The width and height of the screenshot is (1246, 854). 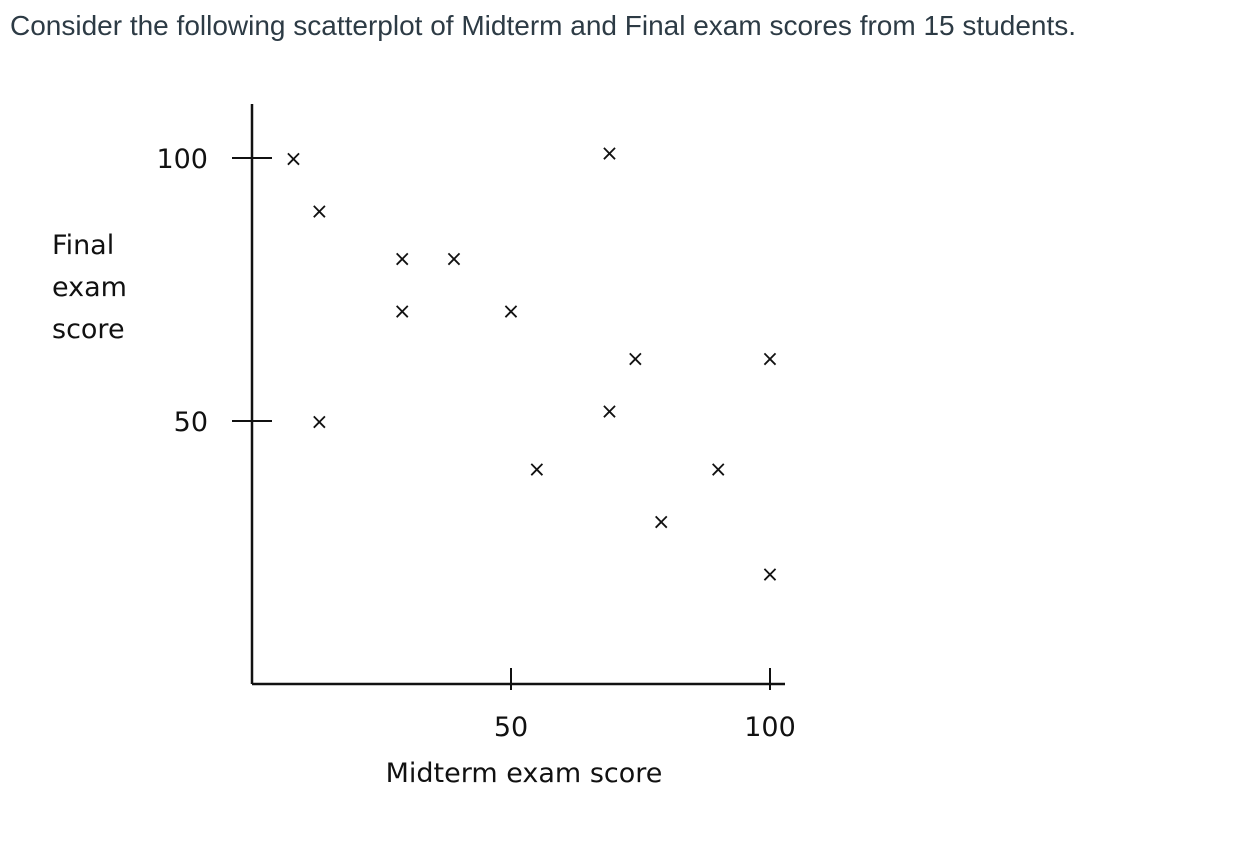 I want to click on data-point-6: ×, so click(x=402, y=312).